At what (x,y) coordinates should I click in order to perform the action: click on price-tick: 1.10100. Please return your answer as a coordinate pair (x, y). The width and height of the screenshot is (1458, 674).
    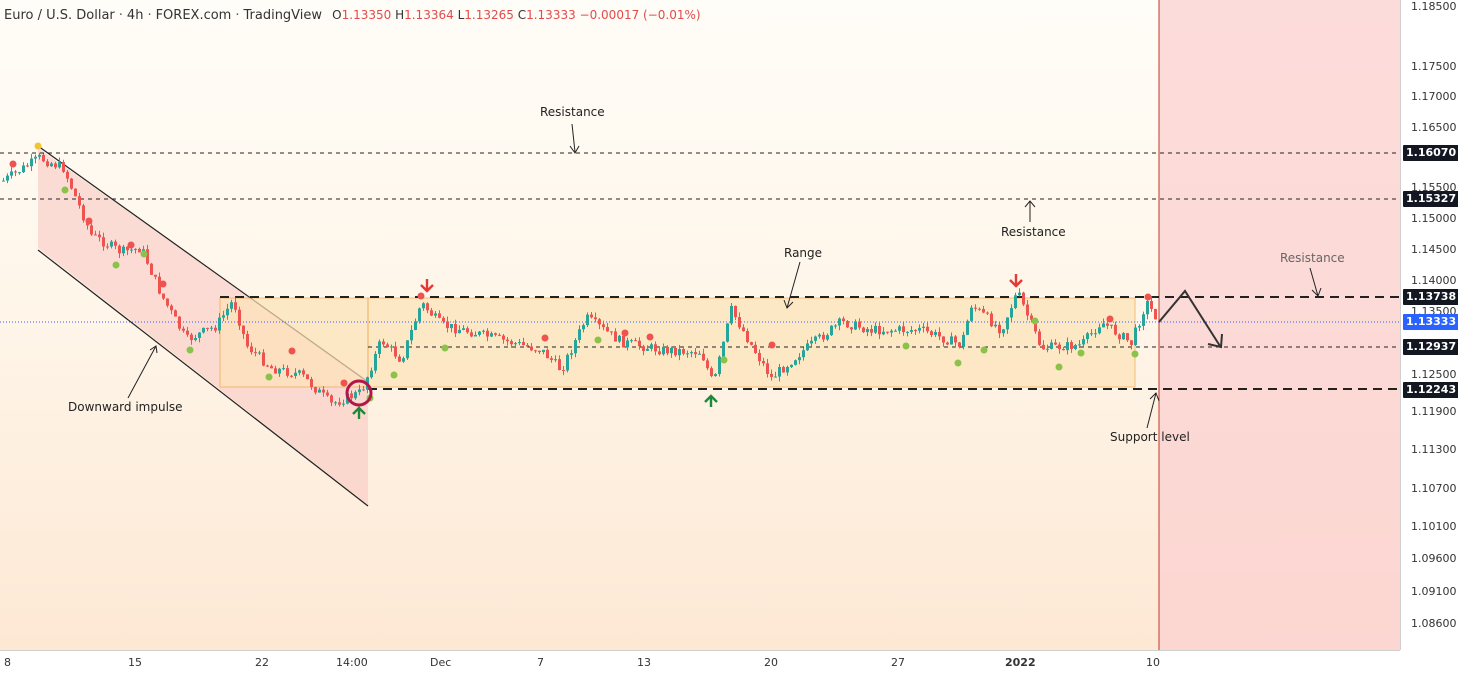
    Looking at the image, I should click on (1434, 526).